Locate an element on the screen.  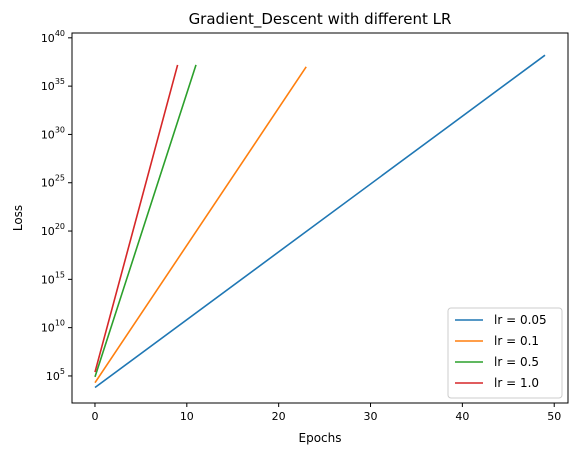
y-tick-exponent: 35 is located at coordinates (60, 81).